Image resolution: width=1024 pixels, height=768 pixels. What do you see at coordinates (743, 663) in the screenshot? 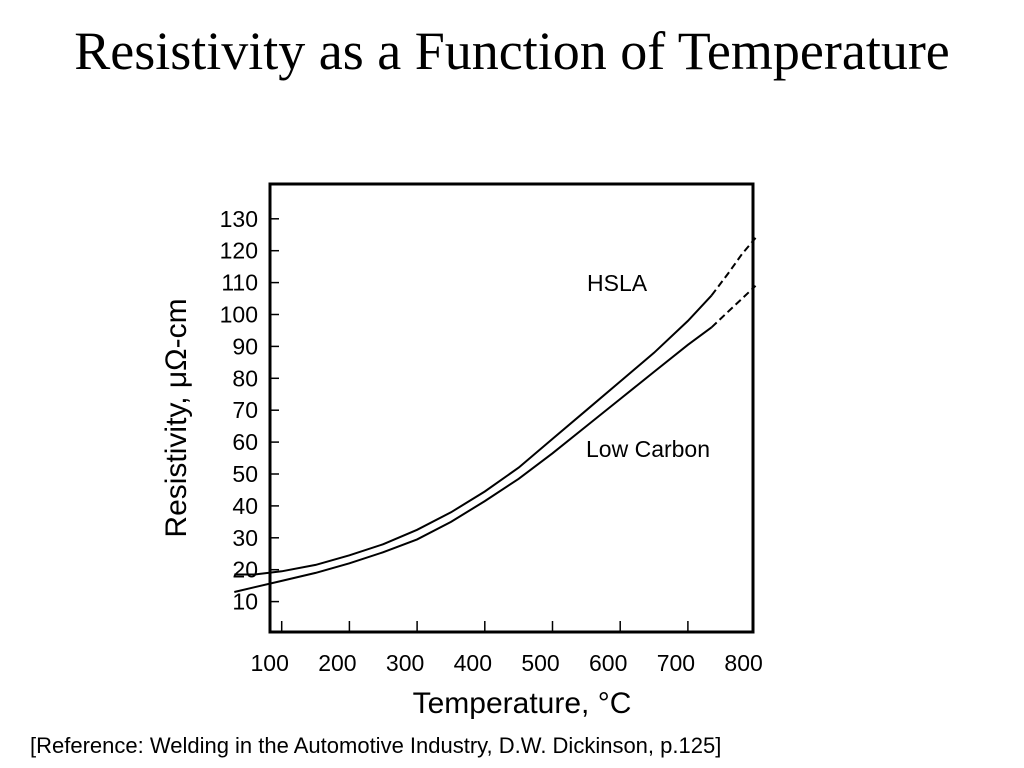
I see `x-tick-label: 800` at bounding box center [743, 663].